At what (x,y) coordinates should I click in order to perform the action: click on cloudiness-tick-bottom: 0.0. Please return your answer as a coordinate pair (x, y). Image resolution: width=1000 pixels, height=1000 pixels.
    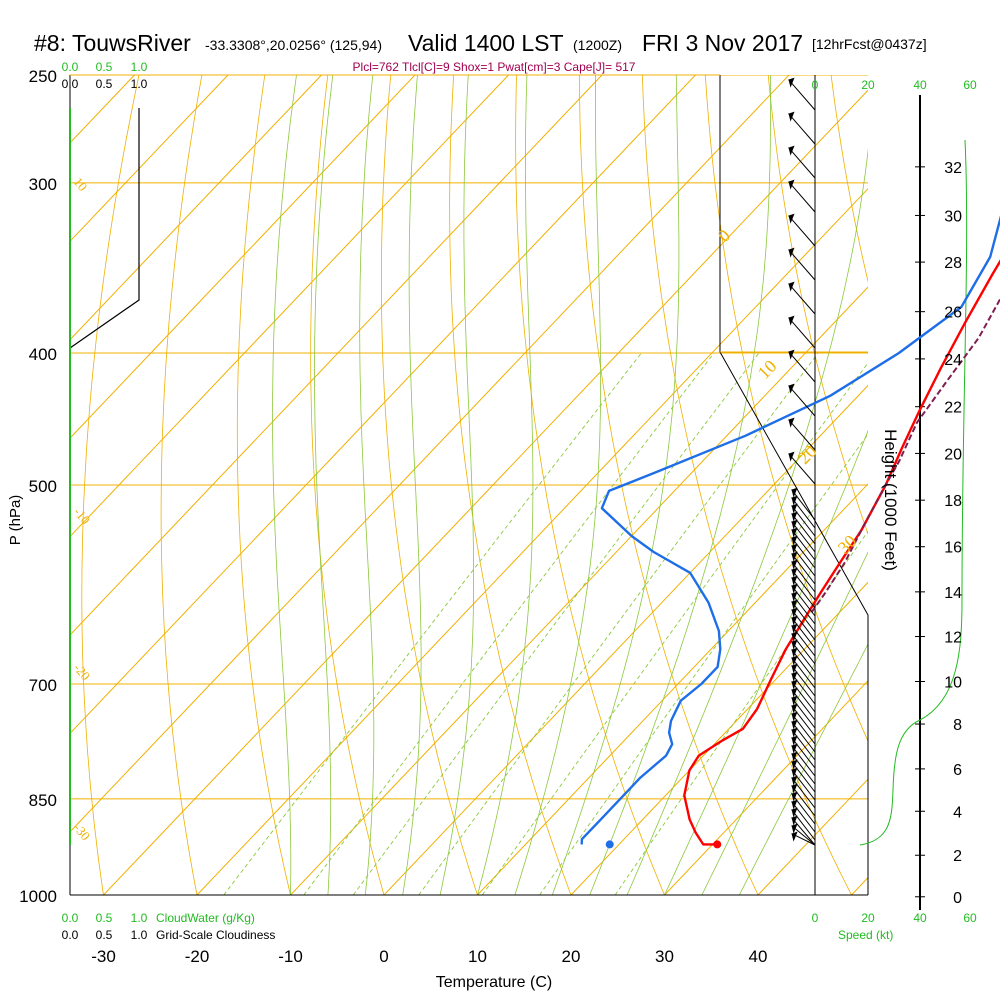
    Looking at the image, I should click on (70, 935).